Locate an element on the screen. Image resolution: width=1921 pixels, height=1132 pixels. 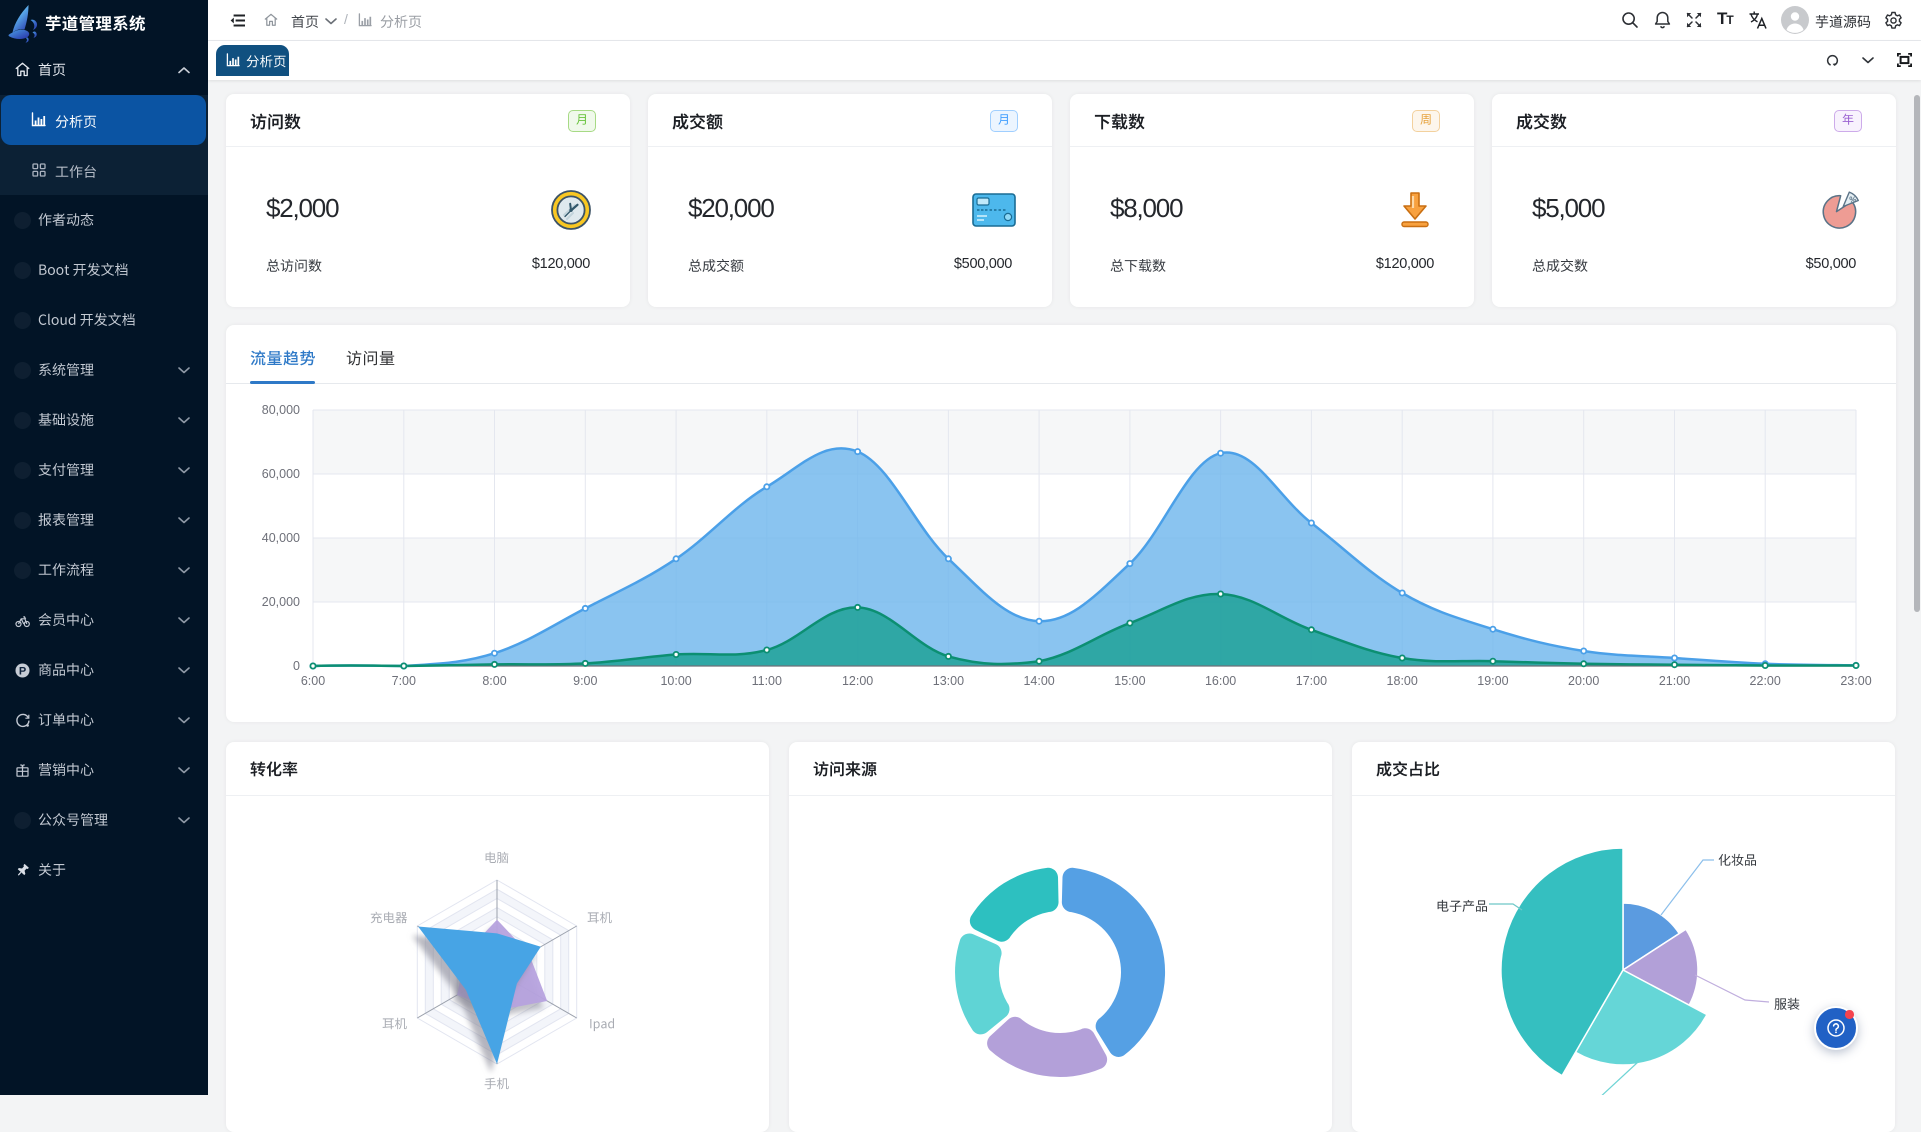
svg-text: 60,000 is located at coordinates (281, 474).